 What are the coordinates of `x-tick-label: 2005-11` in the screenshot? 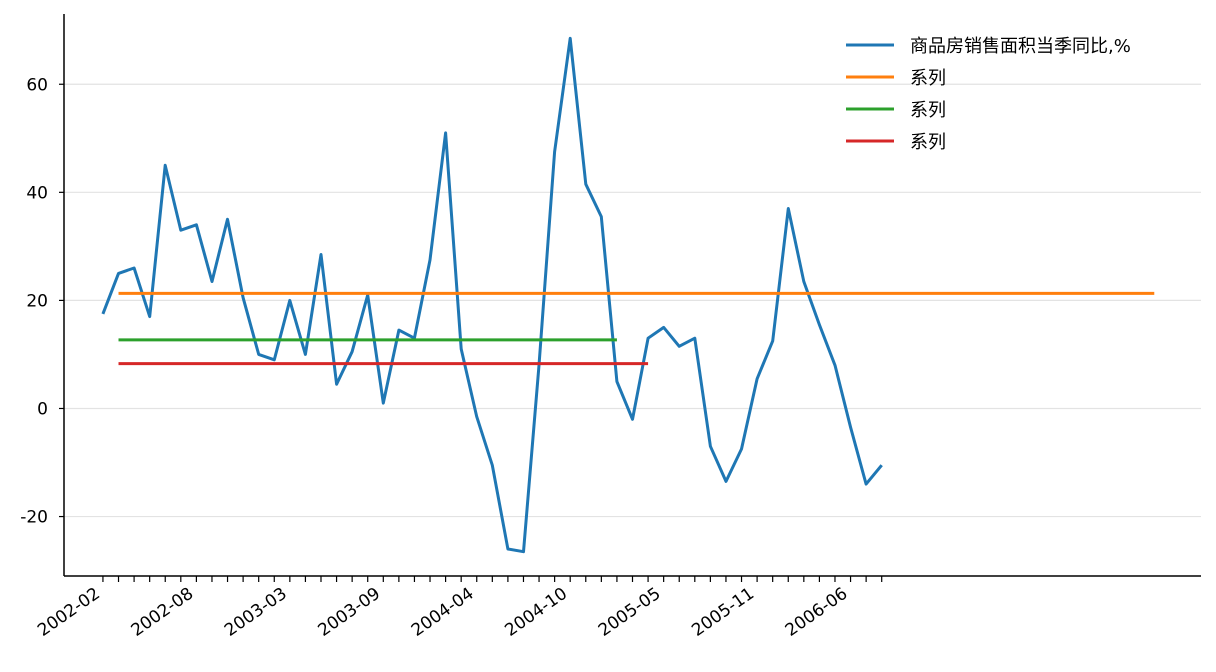 It's located at (723, 612).